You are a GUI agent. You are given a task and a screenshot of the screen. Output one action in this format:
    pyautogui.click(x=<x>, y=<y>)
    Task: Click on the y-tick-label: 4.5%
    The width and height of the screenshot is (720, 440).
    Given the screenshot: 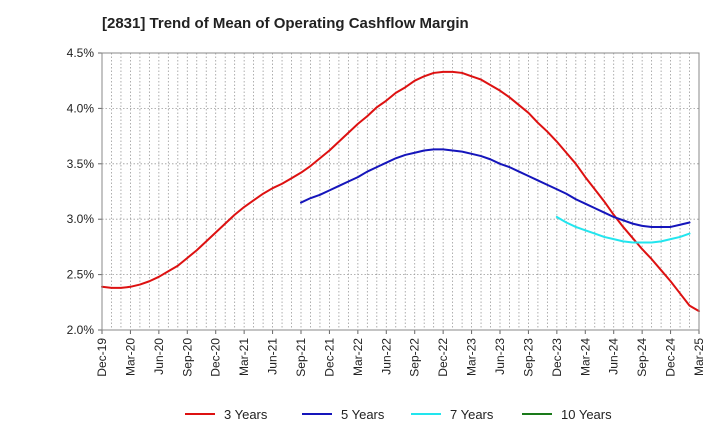 What is the action you would take?
    pyautogui.click(x=81, y=53)
    